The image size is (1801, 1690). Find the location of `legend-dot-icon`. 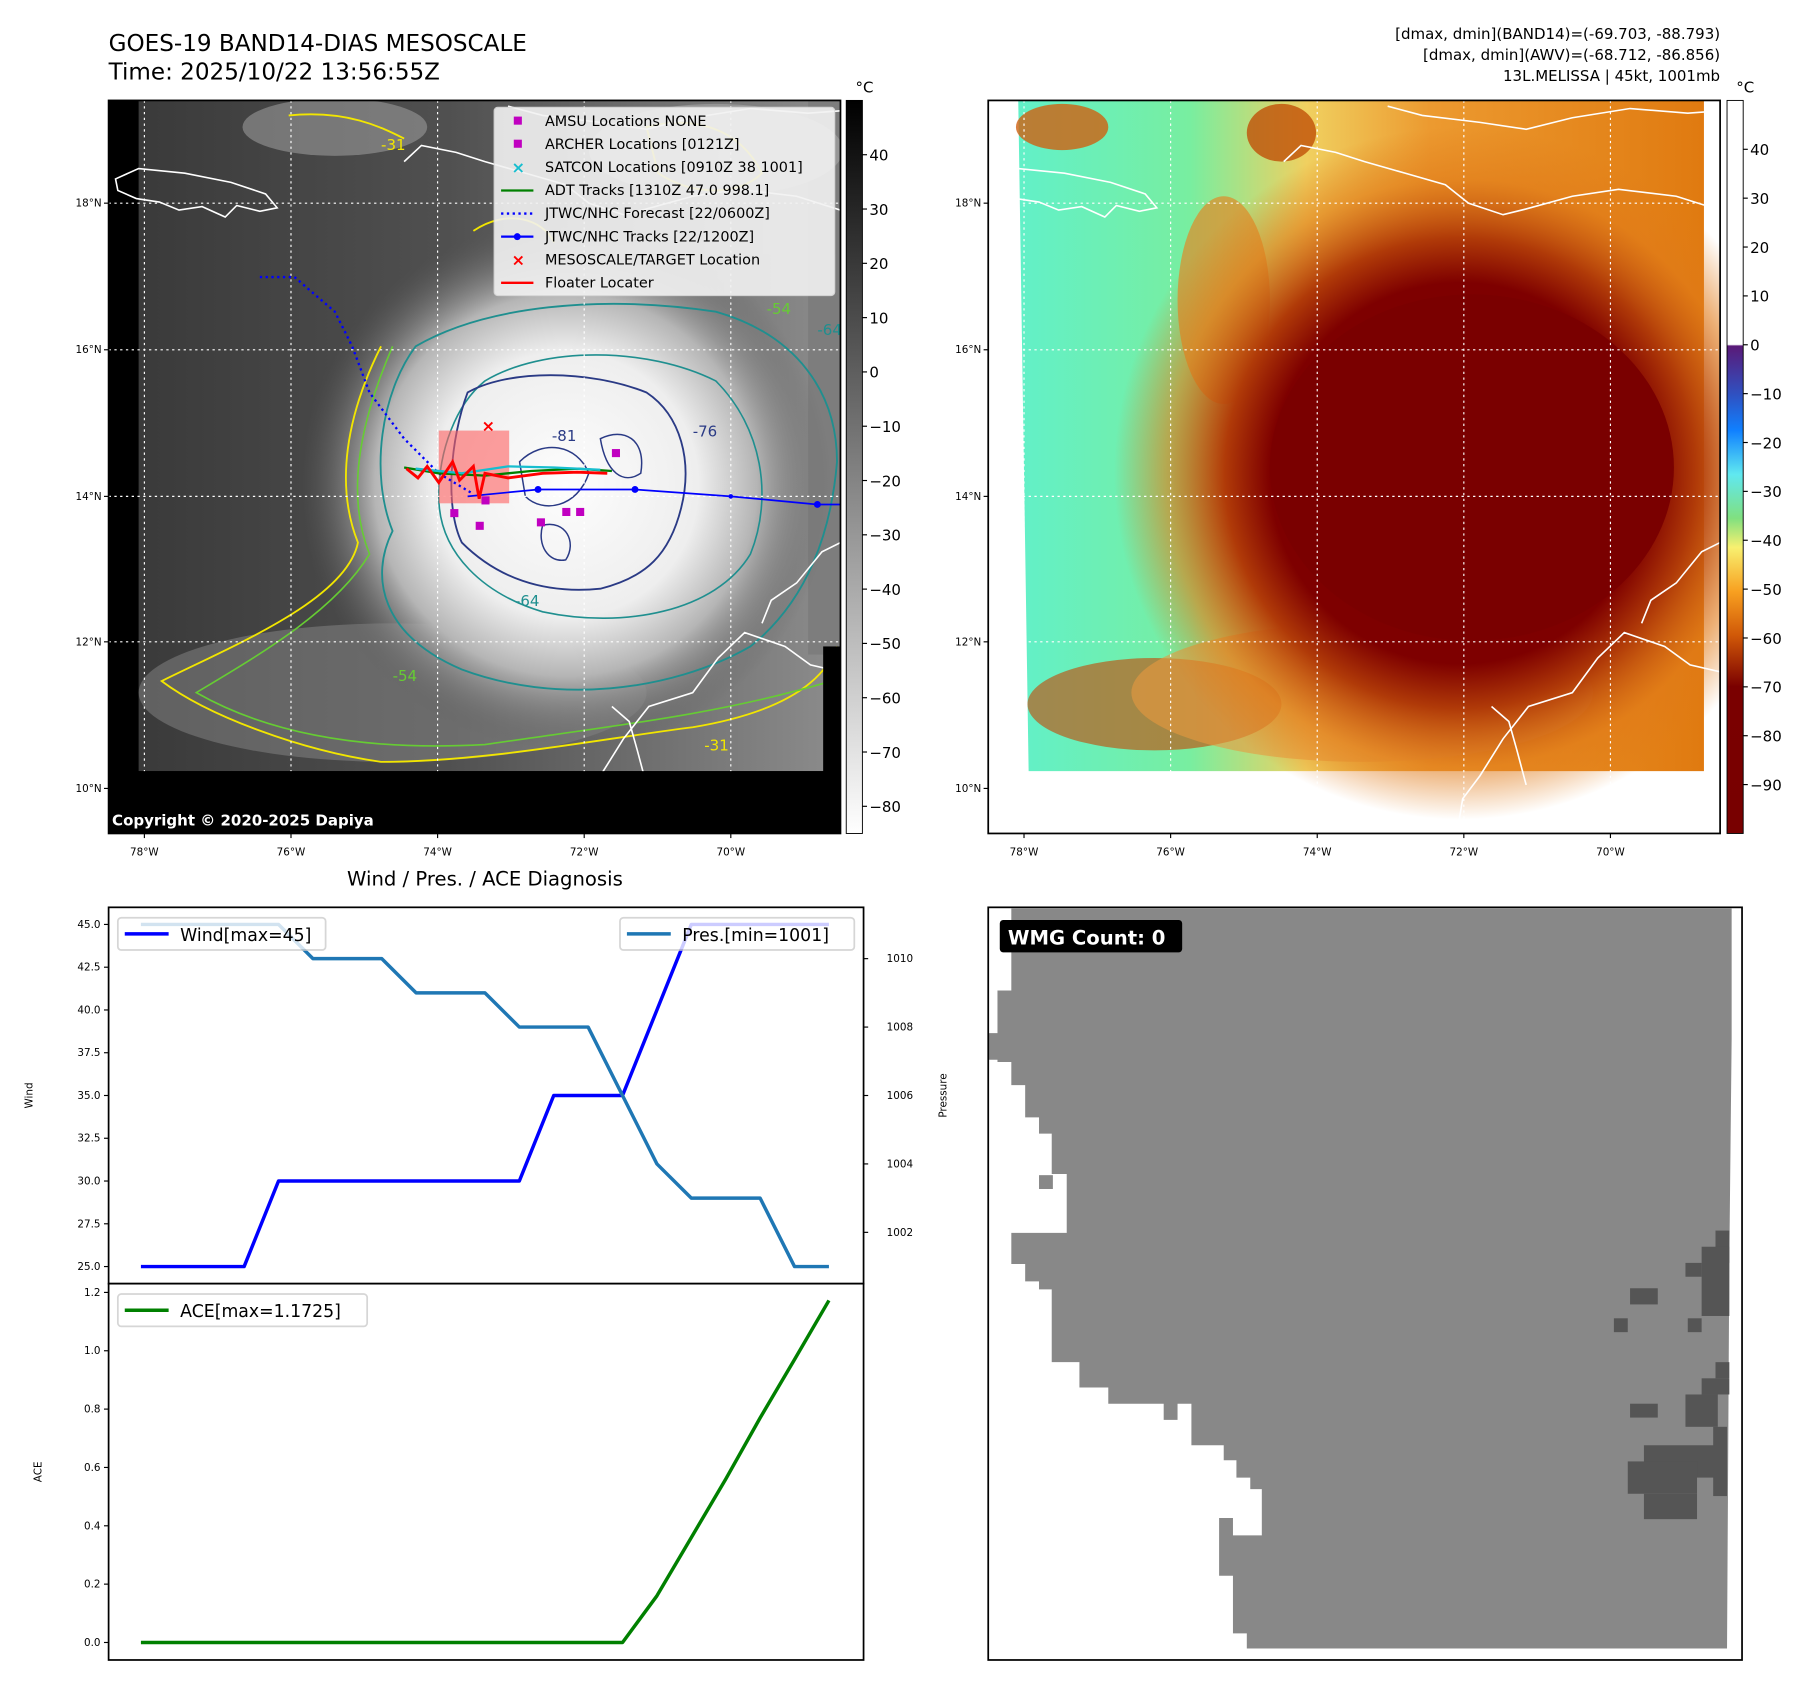

legend-dot-icon is located at coordinates (517, 237).